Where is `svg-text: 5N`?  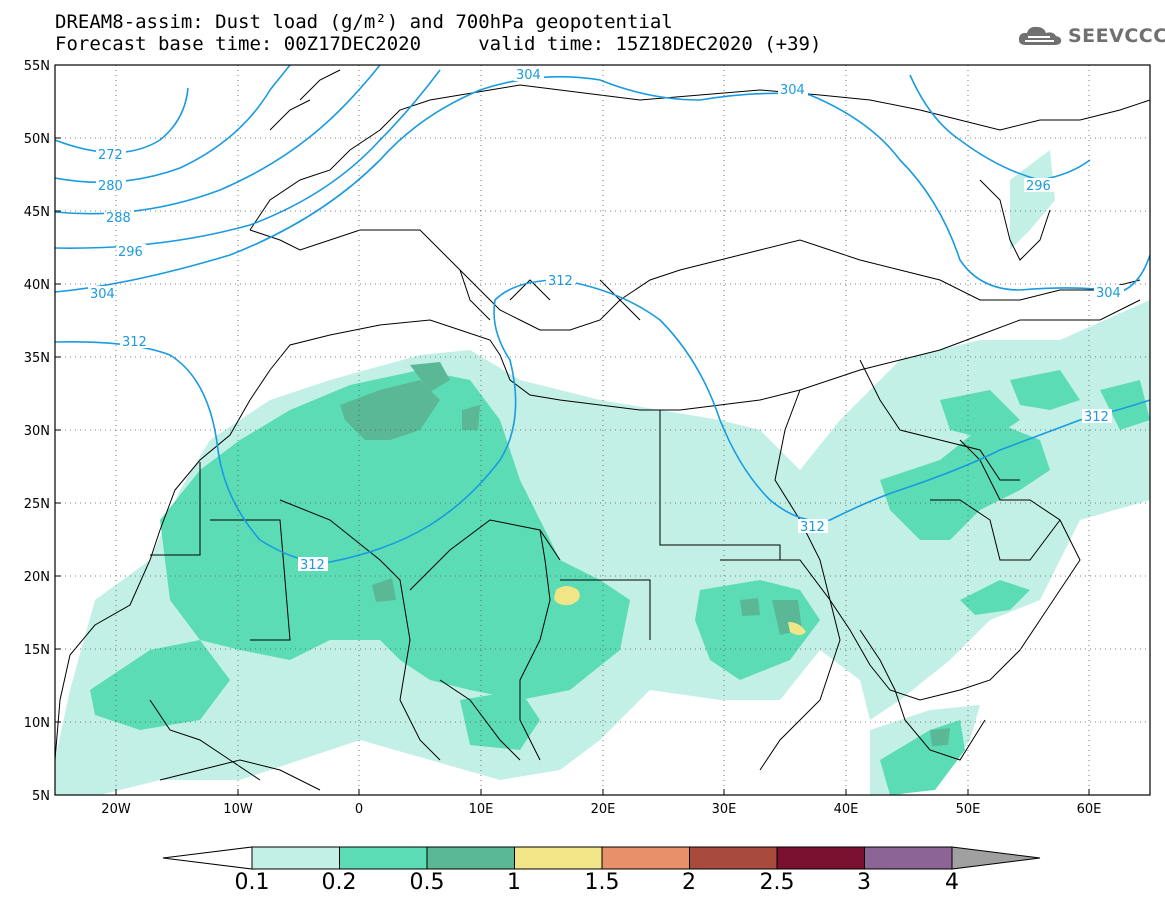 svg-text: 5N is located at coordinates (41, 796).